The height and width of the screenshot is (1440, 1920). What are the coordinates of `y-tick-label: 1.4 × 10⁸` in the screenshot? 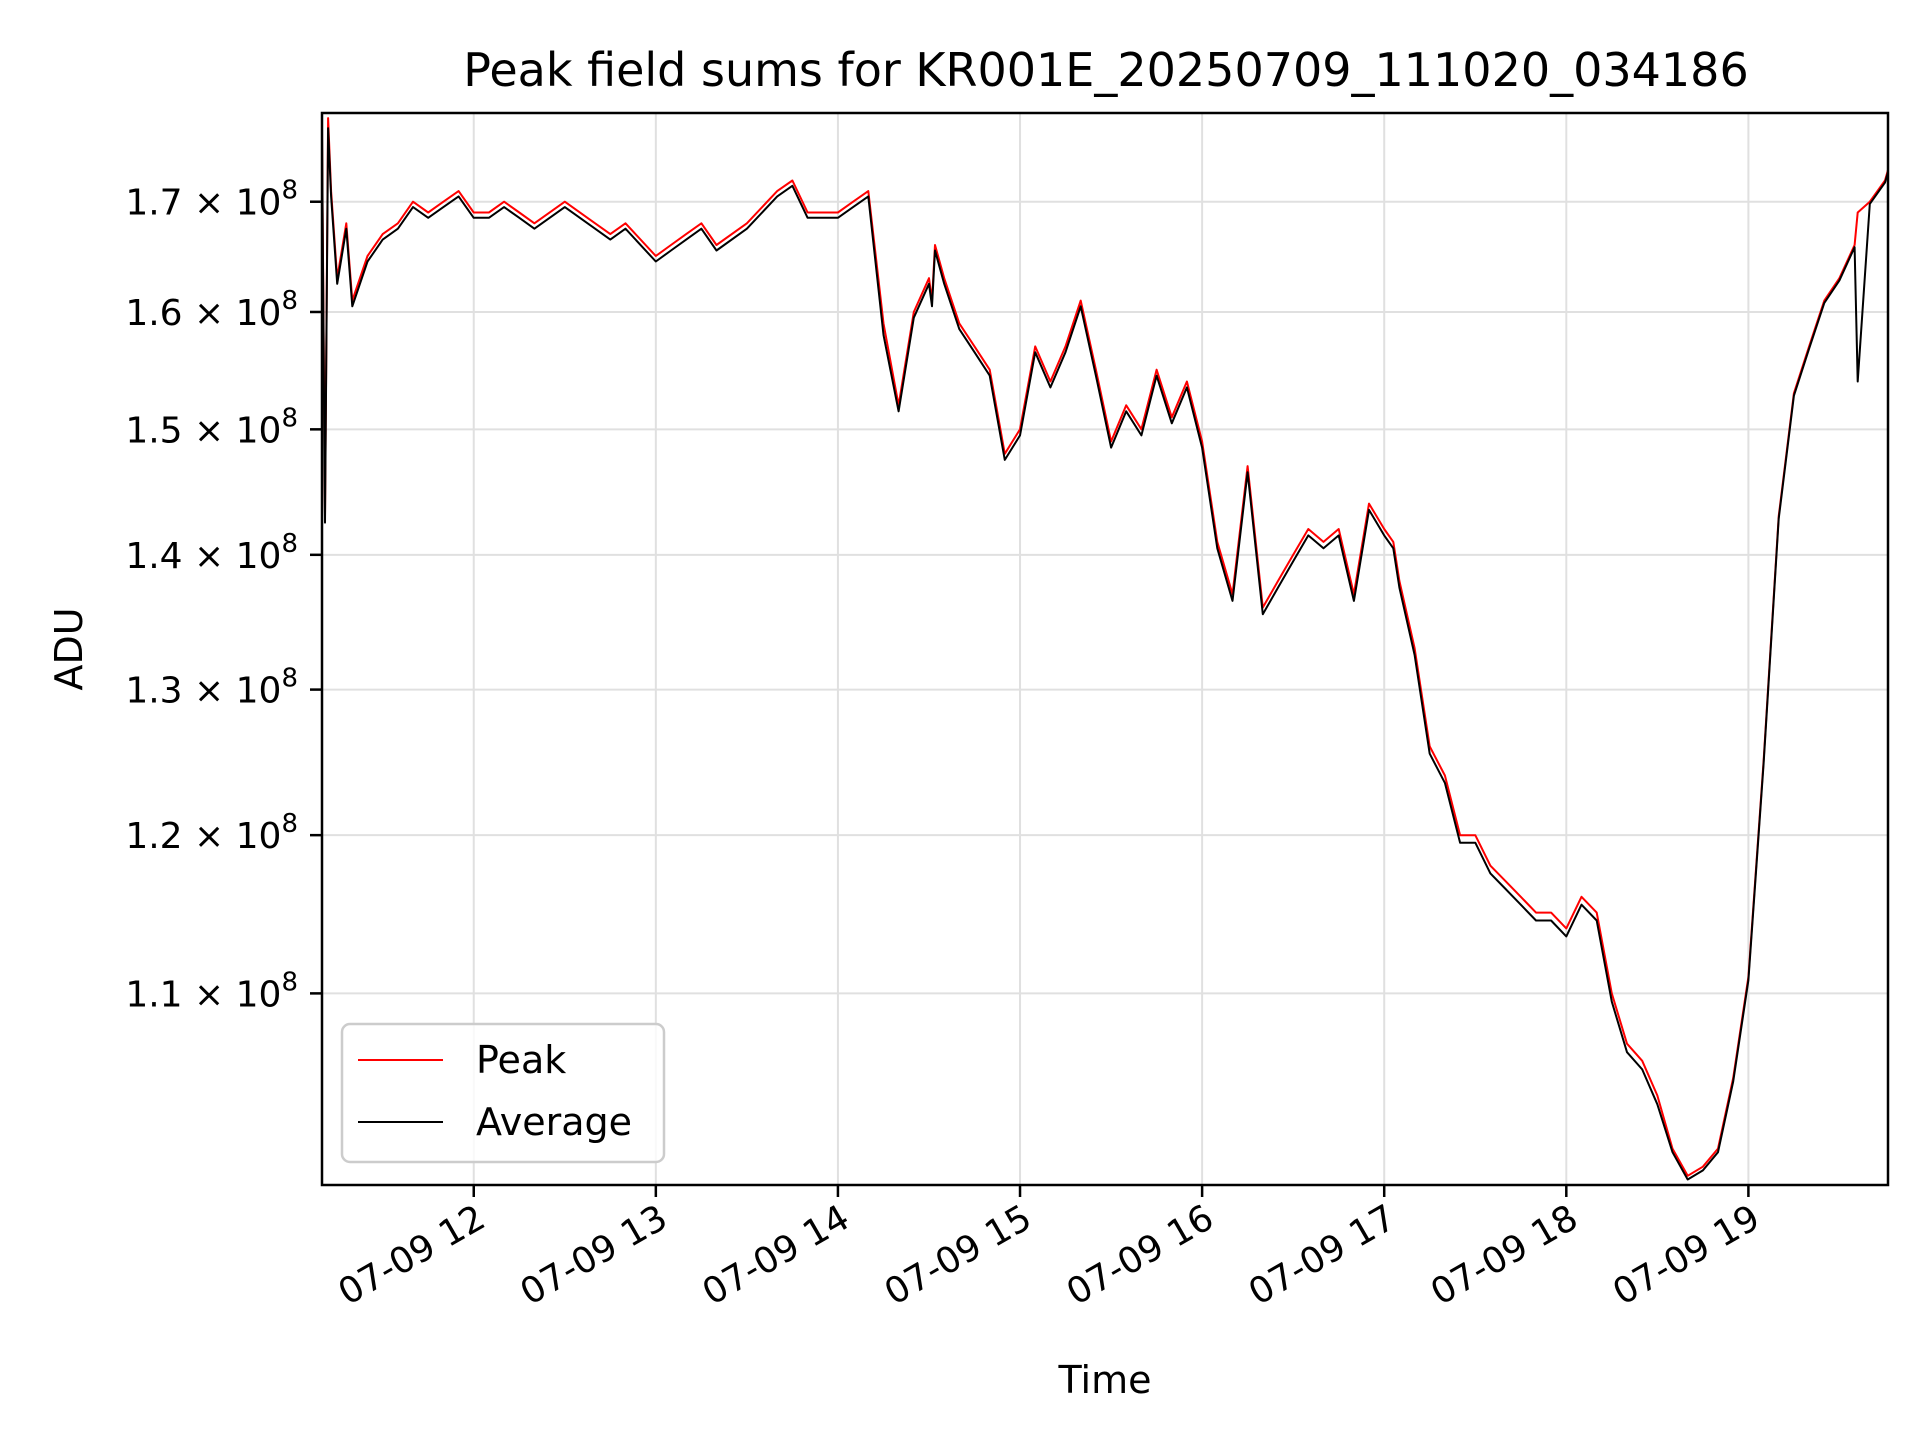 It's located at (211, 553).